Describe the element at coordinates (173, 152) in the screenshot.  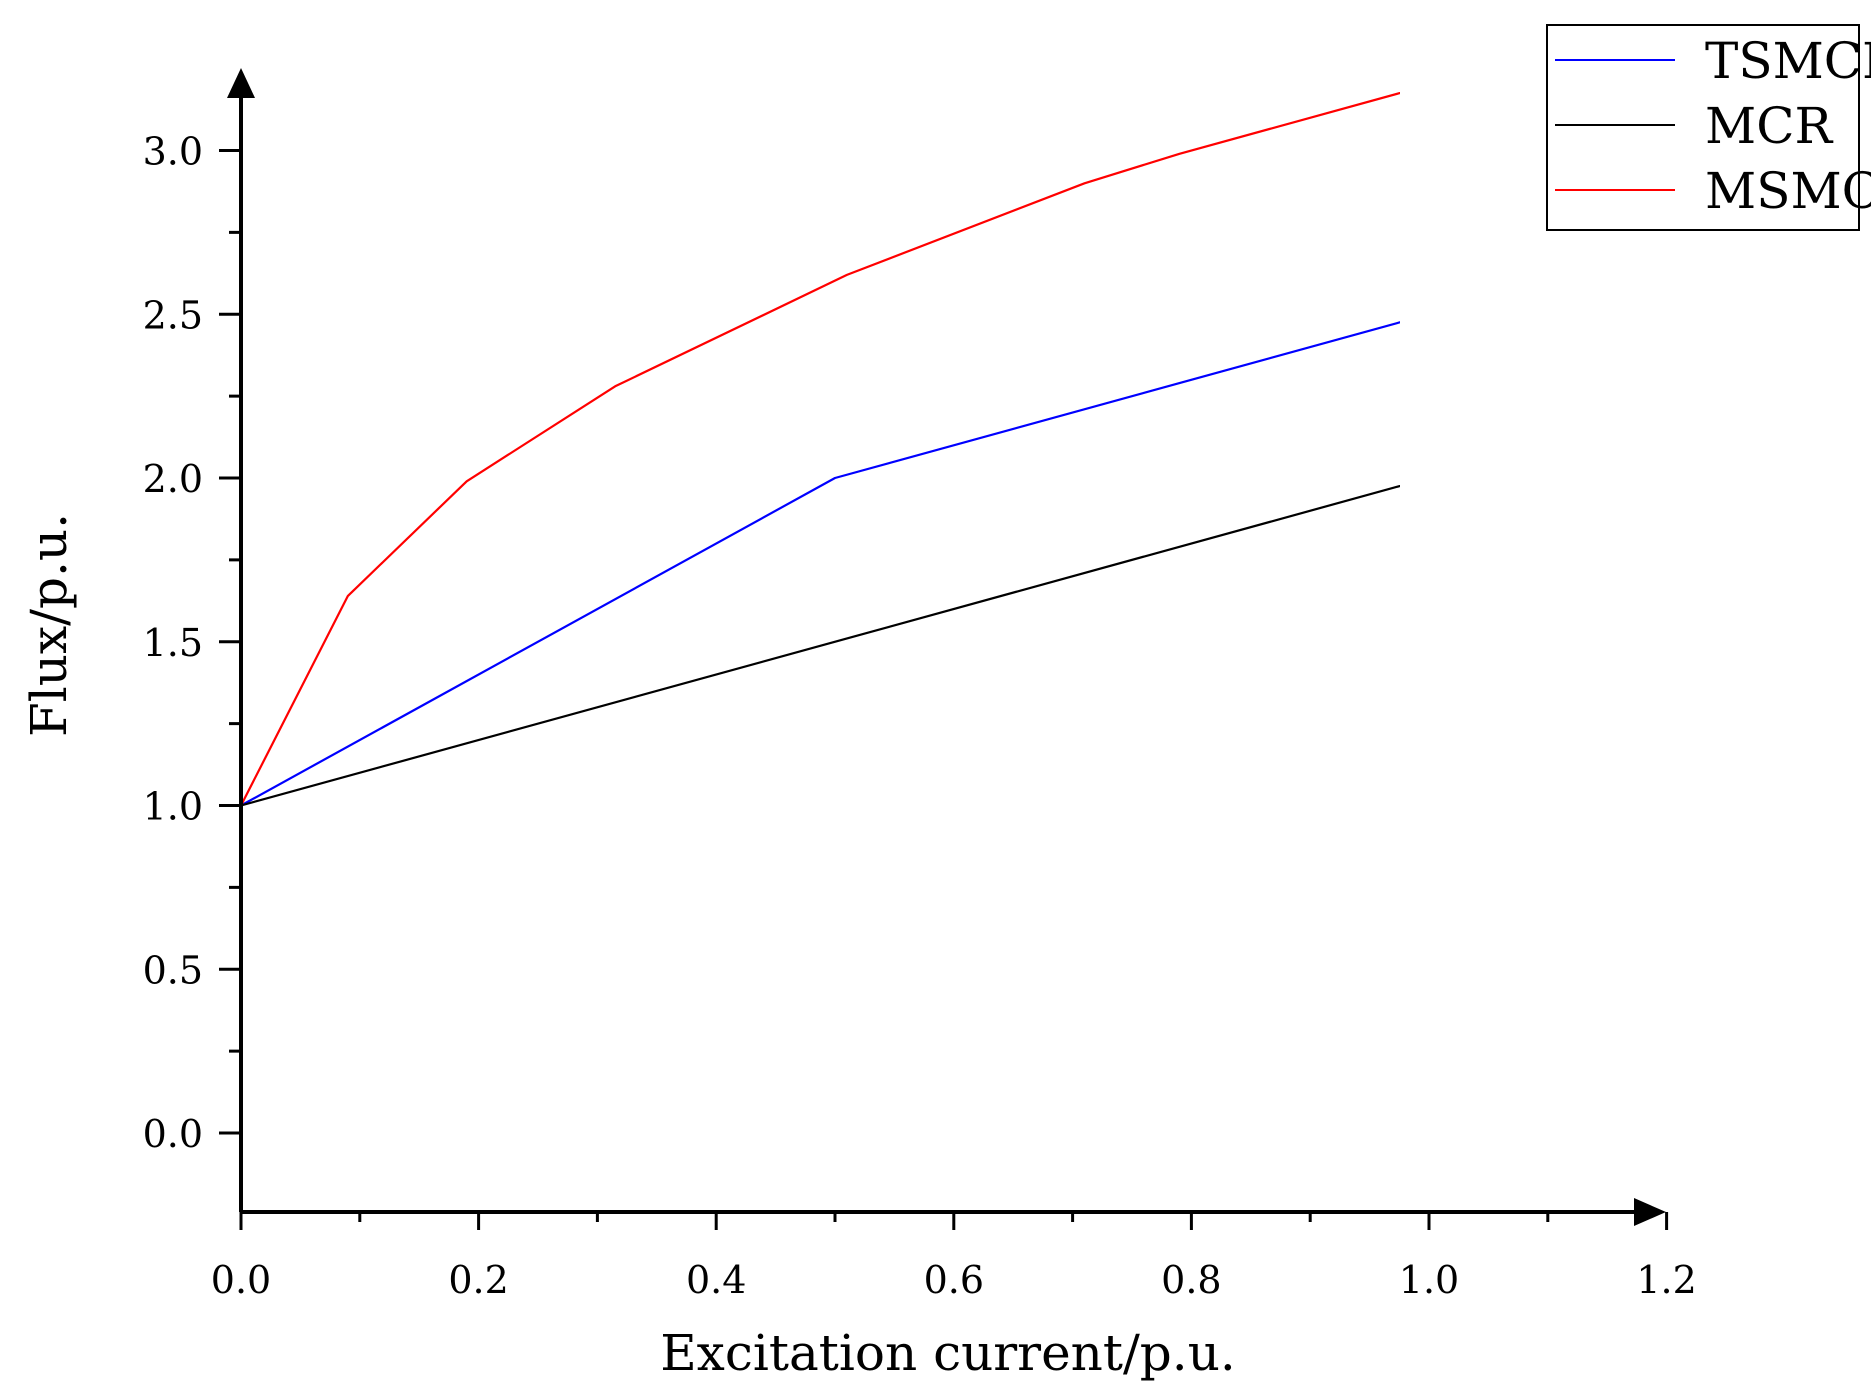
I see `y-tick-label: 3.0` at that location.